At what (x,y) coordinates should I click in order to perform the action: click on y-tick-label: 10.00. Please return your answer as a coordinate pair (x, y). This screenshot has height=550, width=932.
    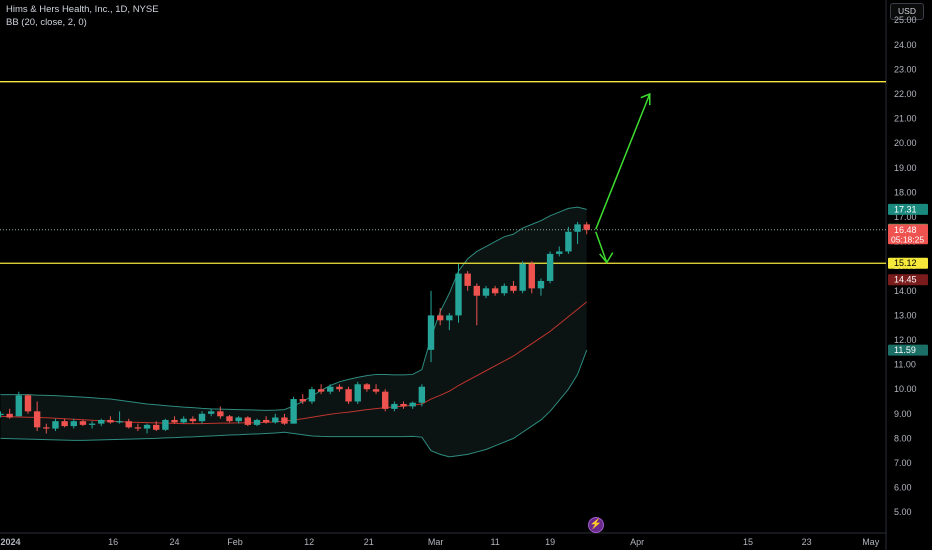
    Looking at the image, I should click on (905, 389).